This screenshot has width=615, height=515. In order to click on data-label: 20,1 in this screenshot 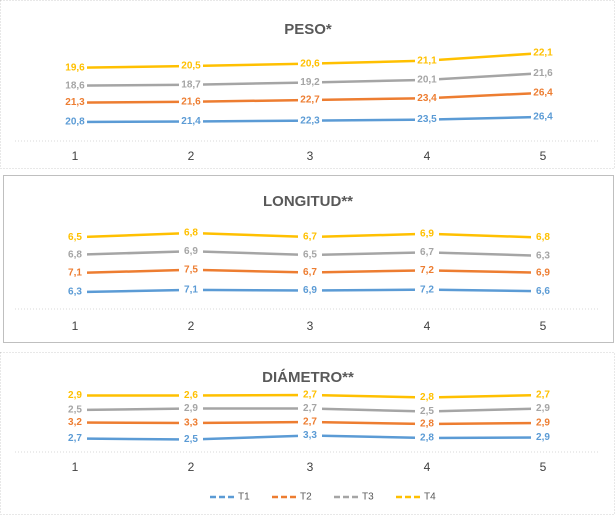, I will do `click(427, 80)`.